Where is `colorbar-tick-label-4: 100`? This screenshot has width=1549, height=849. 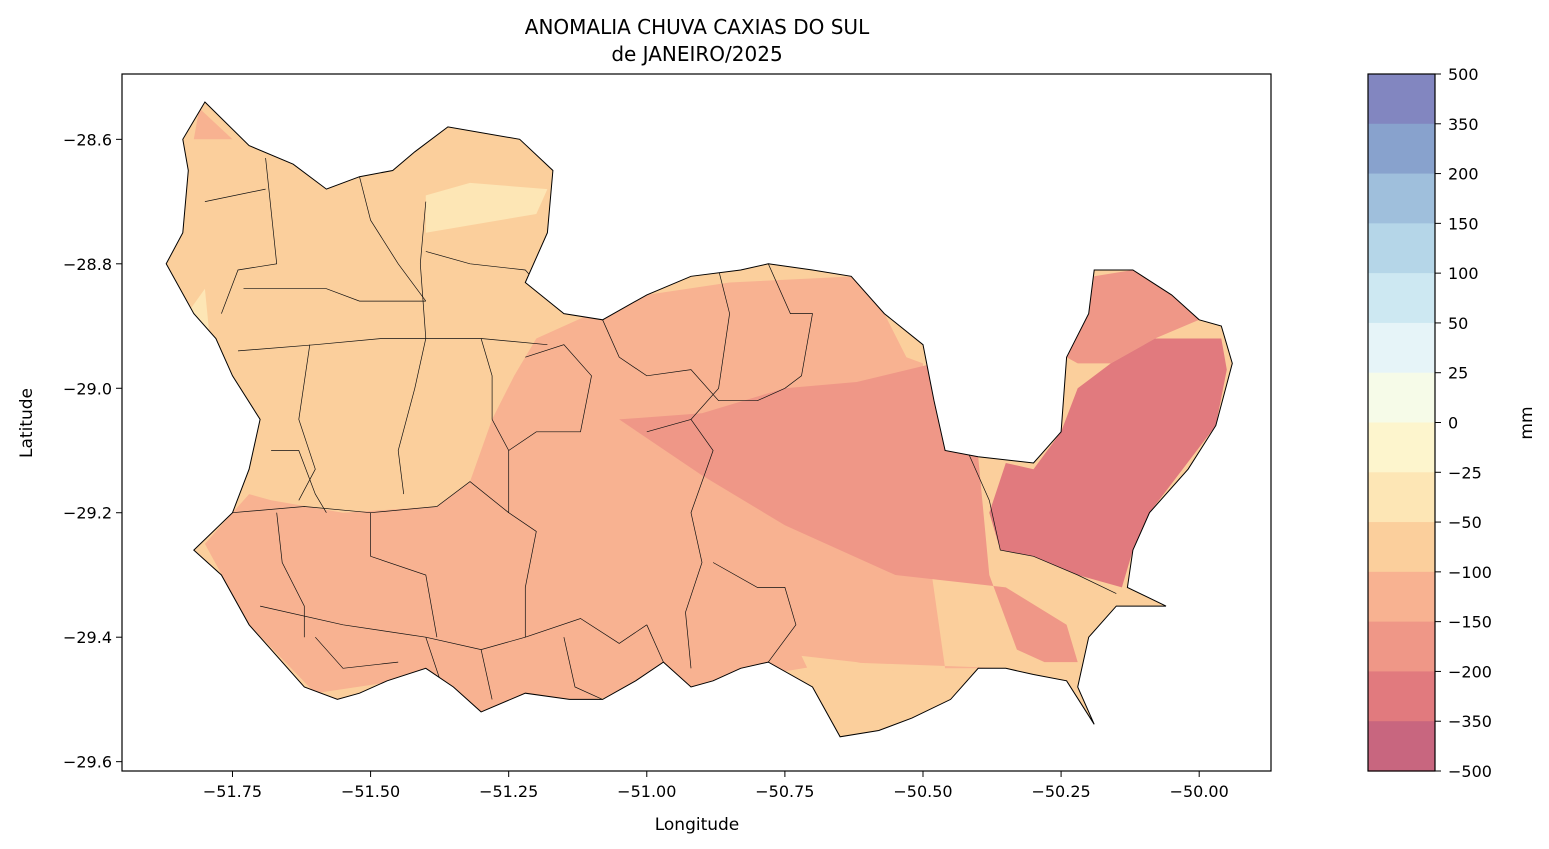
colorbar-tick-label-4: 100 is located at coordinates (1463, 273).